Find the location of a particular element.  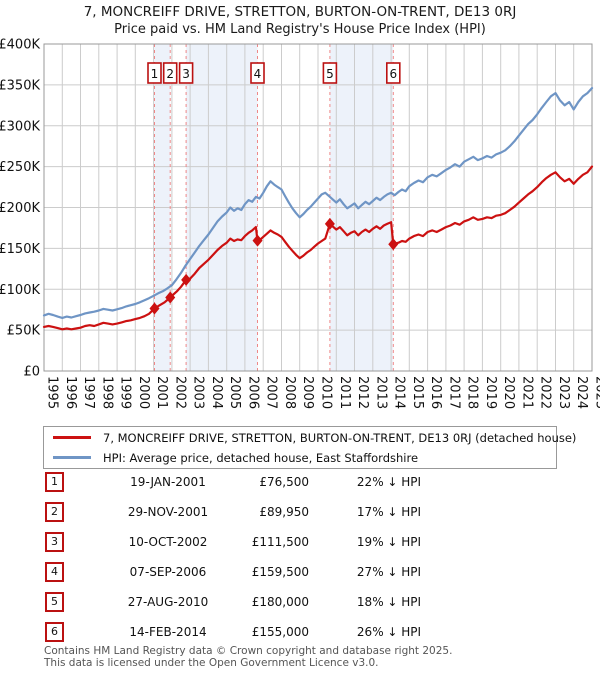

sale-label-number: 3 is located at coordinates (186, 74).